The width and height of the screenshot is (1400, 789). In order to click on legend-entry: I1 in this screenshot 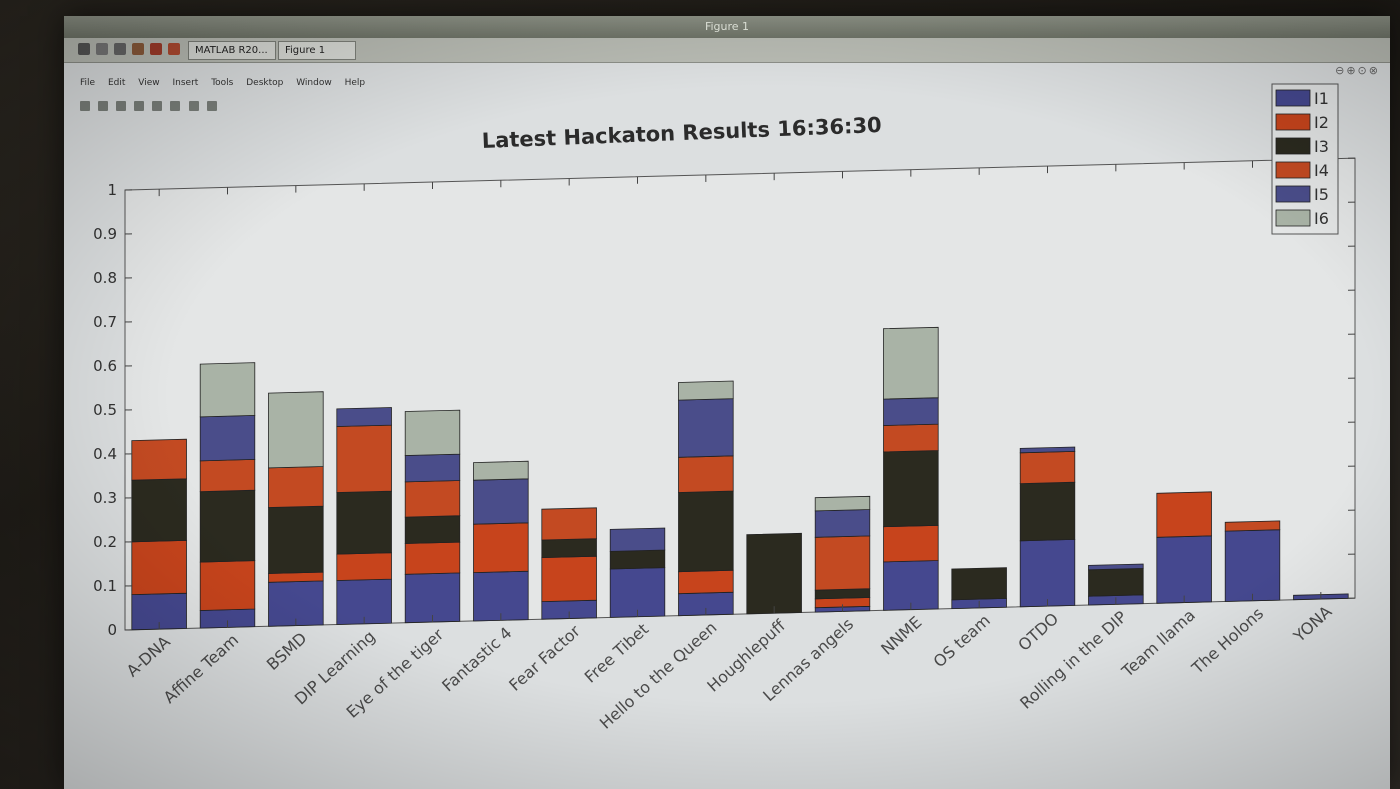, I will do `click(1321, 98)`.